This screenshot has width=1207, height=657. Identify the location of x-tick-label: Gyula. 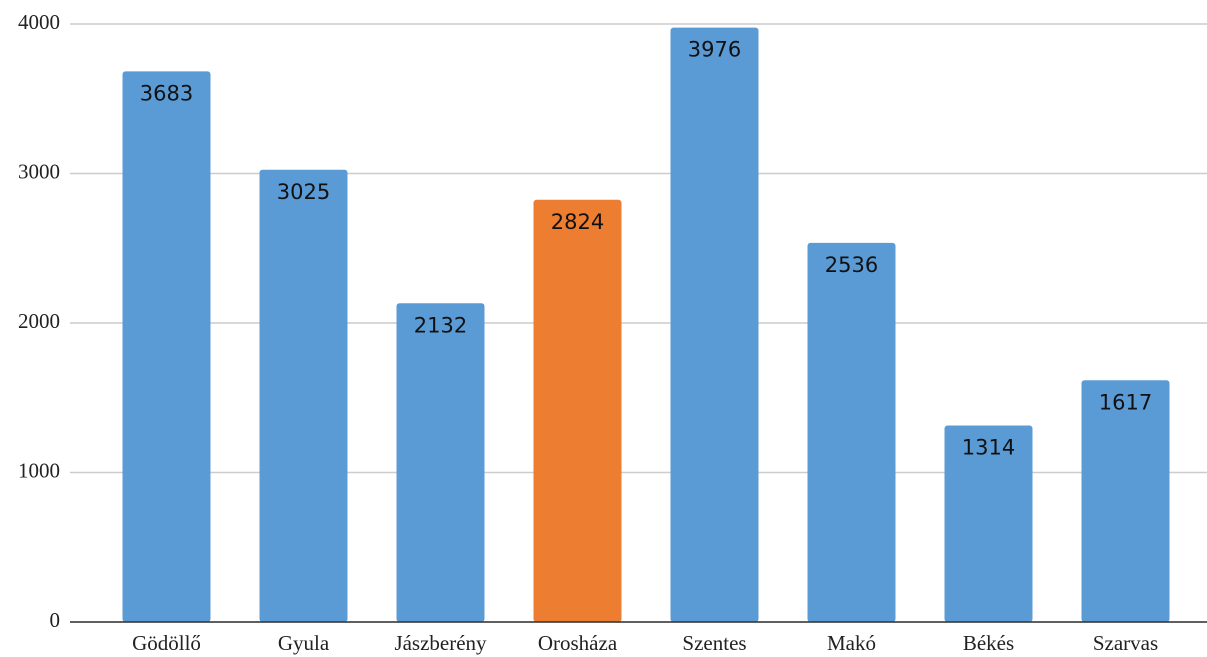
(304, 643).